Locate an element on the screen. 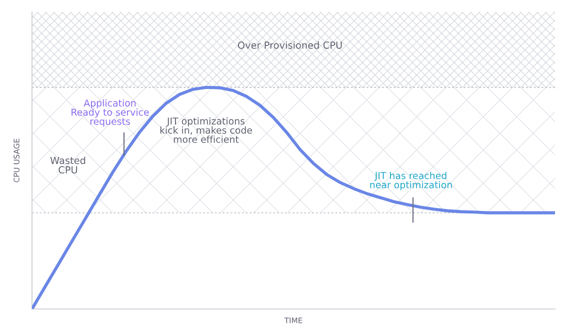 Image resolution: width=586 pixels, height=330 pixels. annotation: JIT optimizations kick in, makes code more efficient is located at coordinates (206, 130).